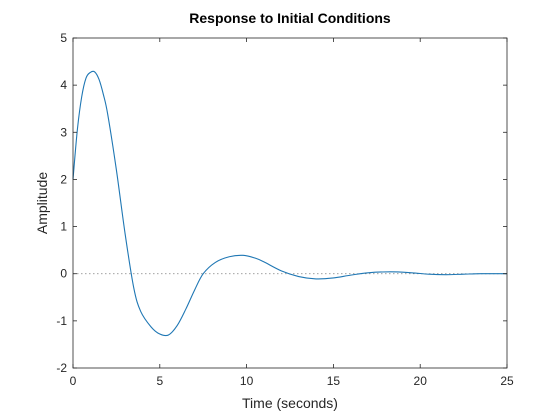 The width and height of the screenshot is (560, 420). What do you see at coordinates (63, 179) in the screenshot?
I see `y-tick-label: 2` at bounding box center [63, 179].